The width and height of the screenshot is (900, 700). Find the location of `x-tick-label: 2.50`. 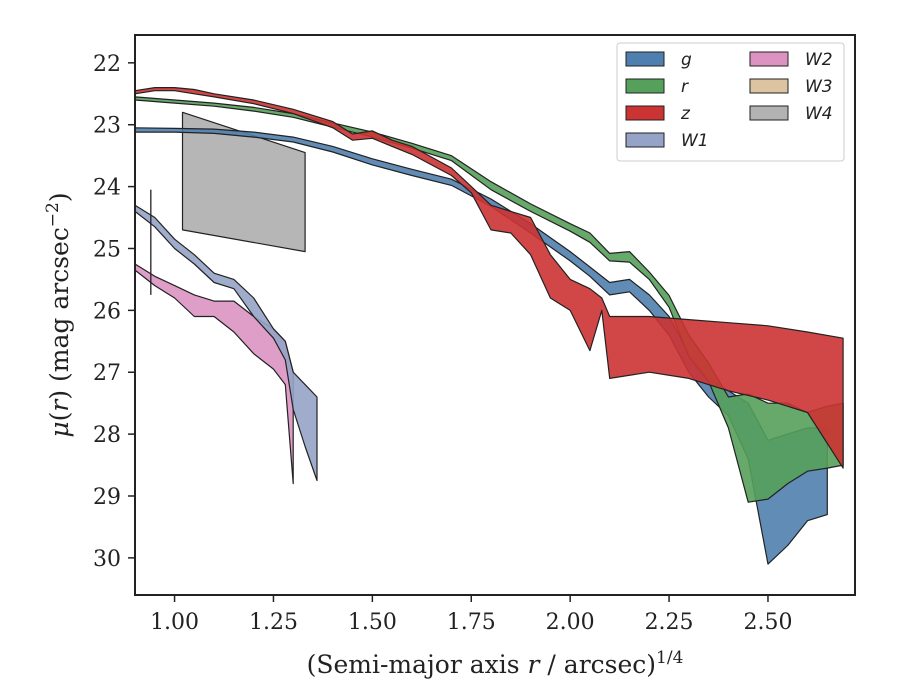

x-tick-label: 2.50 is located at coordinates (767, 622).